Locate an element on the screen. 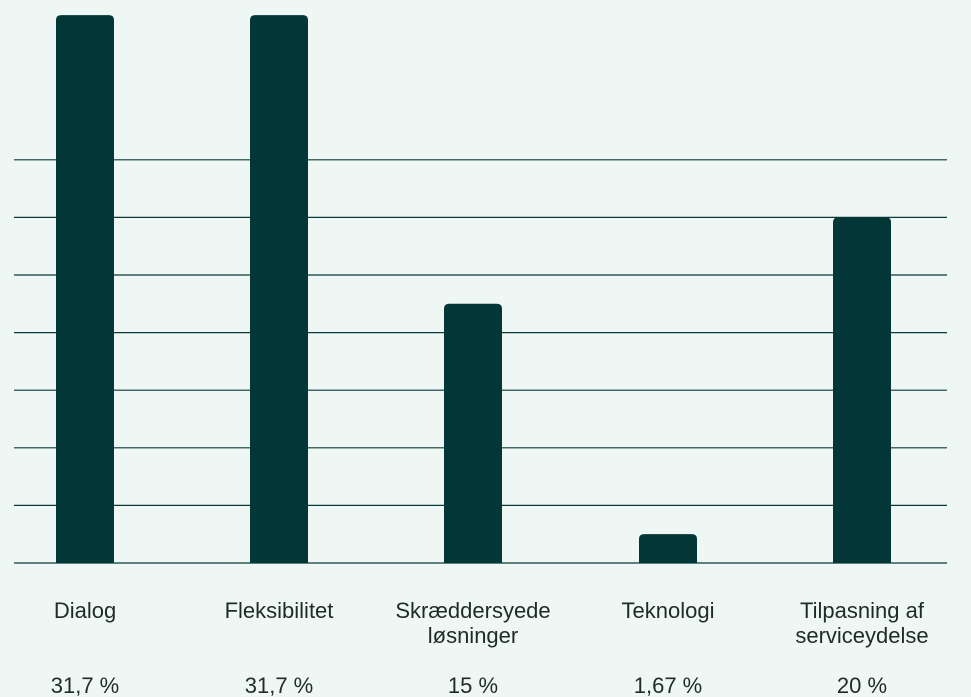 The height and width of the screenshot is (697, 971). bar-teknologi is located at coordinates (668, 548).